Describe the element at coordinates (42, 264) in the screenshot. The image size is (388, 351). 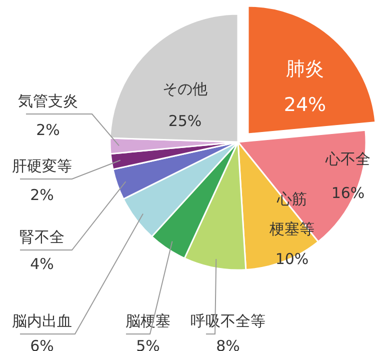
I see `data-label: 4%` at that location.